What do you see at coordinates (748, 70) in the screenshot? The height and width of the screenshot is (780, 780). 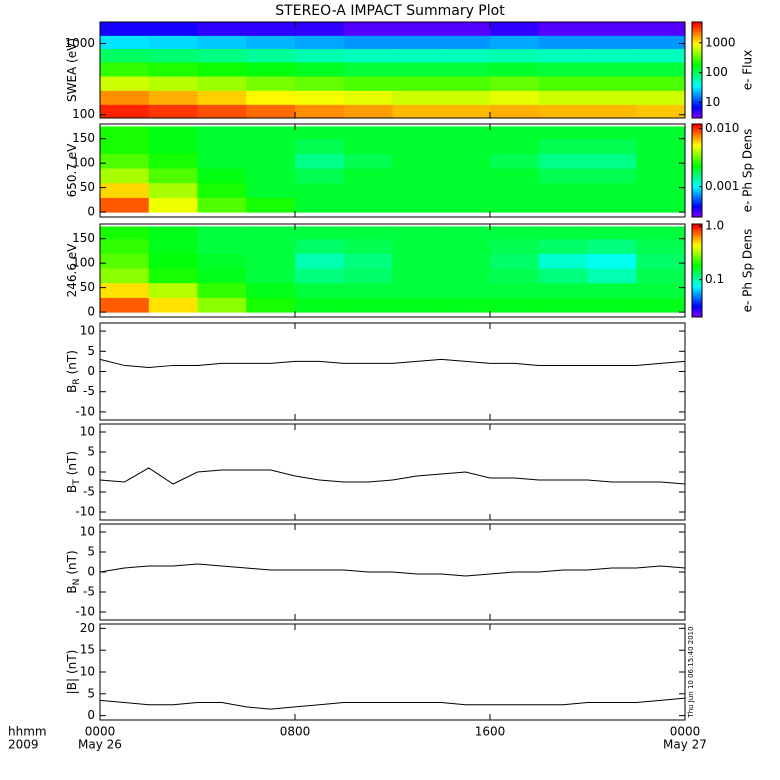 I see `colorbar-label: e- Flux` at bounding box center [748, 70].